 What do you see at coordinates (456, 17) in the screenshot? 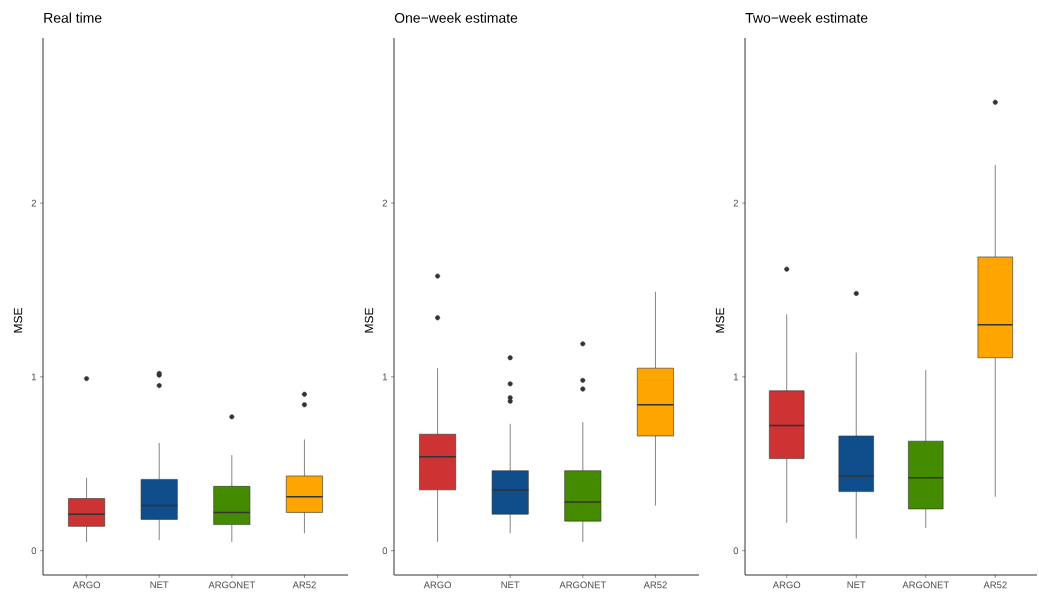
I see `chart-title: One−week estimate` at bounding box center [456, 17].